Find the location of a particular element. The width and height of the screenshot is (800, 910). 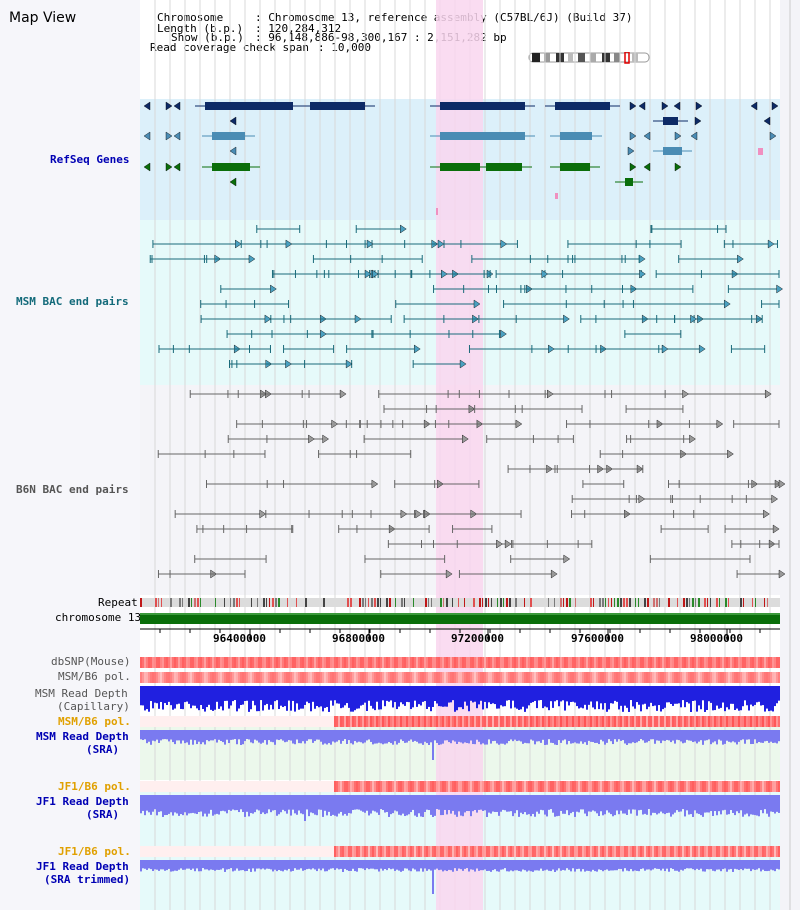

bac-end-arrow is located at coordinates (642, 274).